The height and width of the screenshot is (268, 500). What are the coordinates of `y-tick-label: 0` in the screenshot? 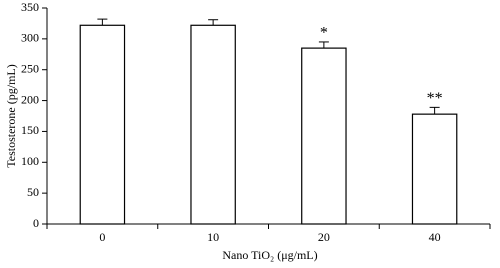 It's located at (36, 223).